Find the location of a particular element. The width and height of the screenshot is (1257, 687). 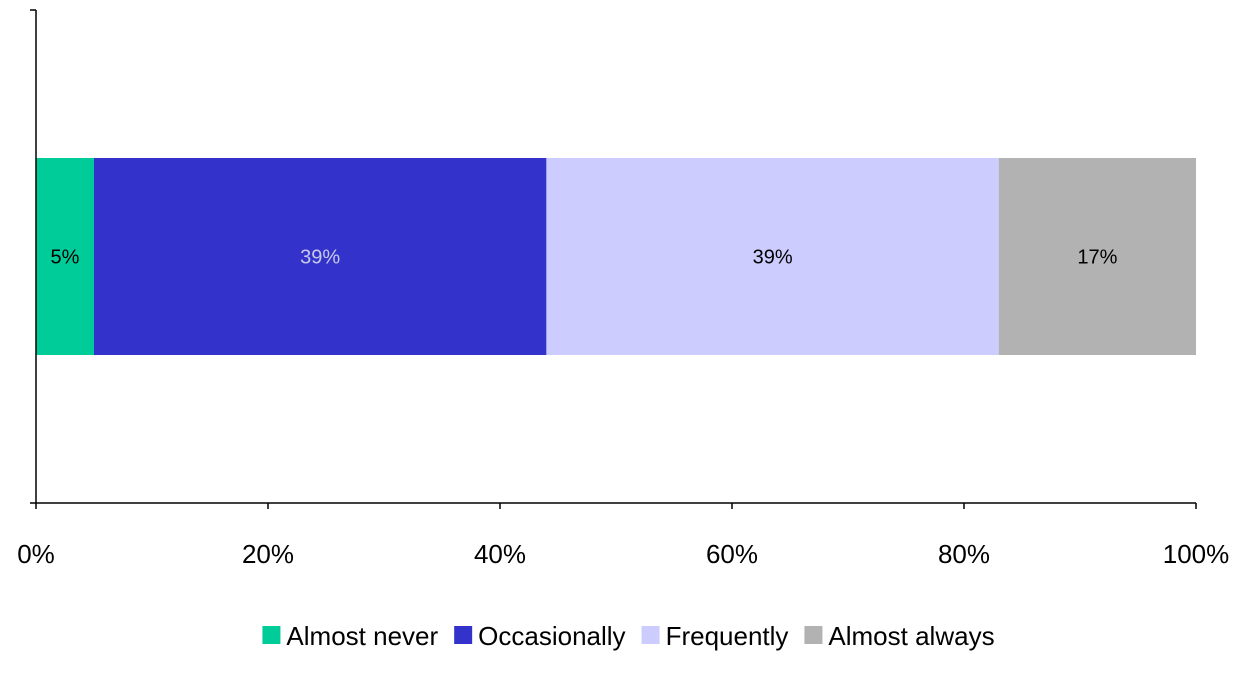

x-tick-label: 0% is located at coordinates (36, 554).